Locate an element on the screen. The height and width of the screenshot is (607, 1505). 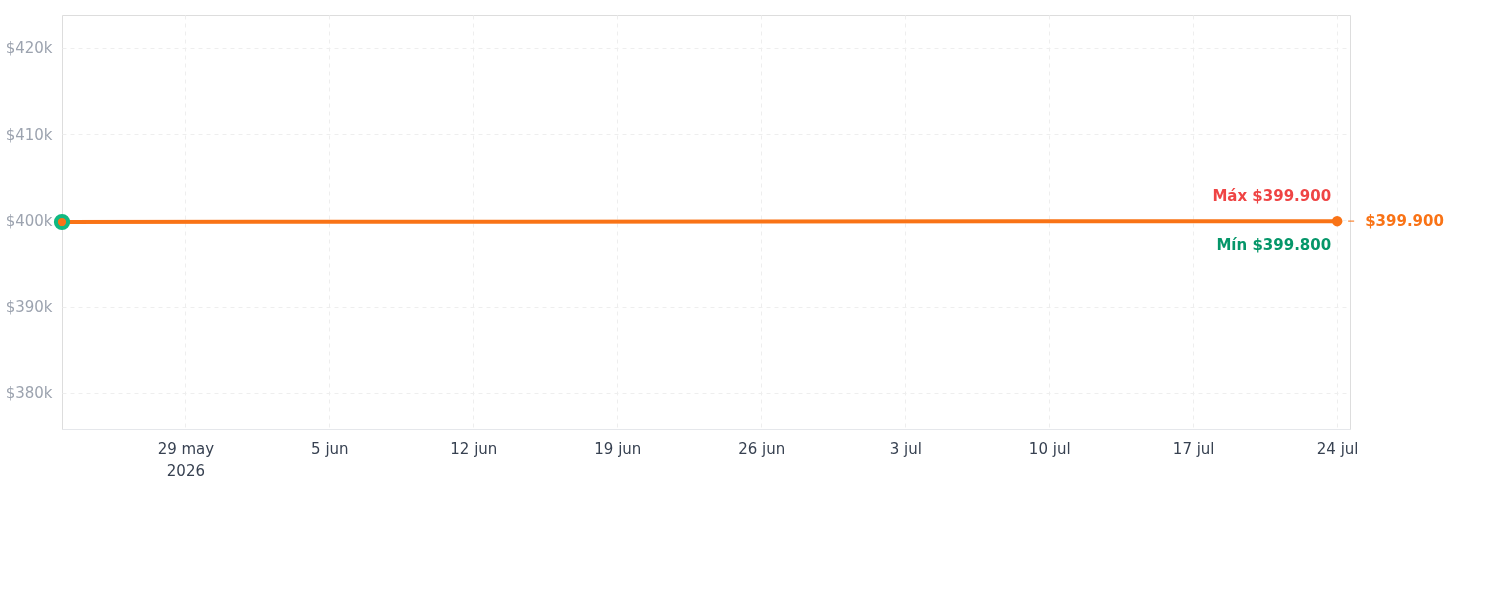
x-tick-label: 24 jul is located at coordinates (1337, 448).